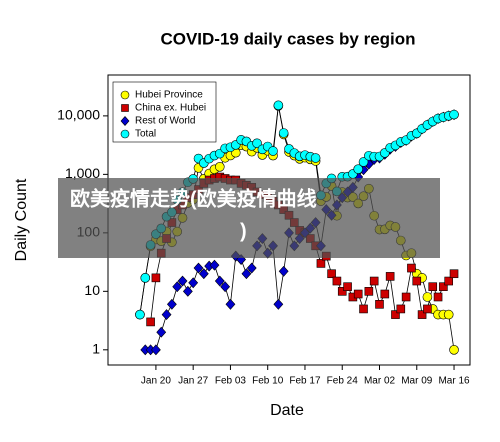 This screenshot has width=500, height=442. What do you see at coordinates (21, 219) in the screenshot?
I see `y-axis-label: Daily Count` at bounding box center [21, 219].